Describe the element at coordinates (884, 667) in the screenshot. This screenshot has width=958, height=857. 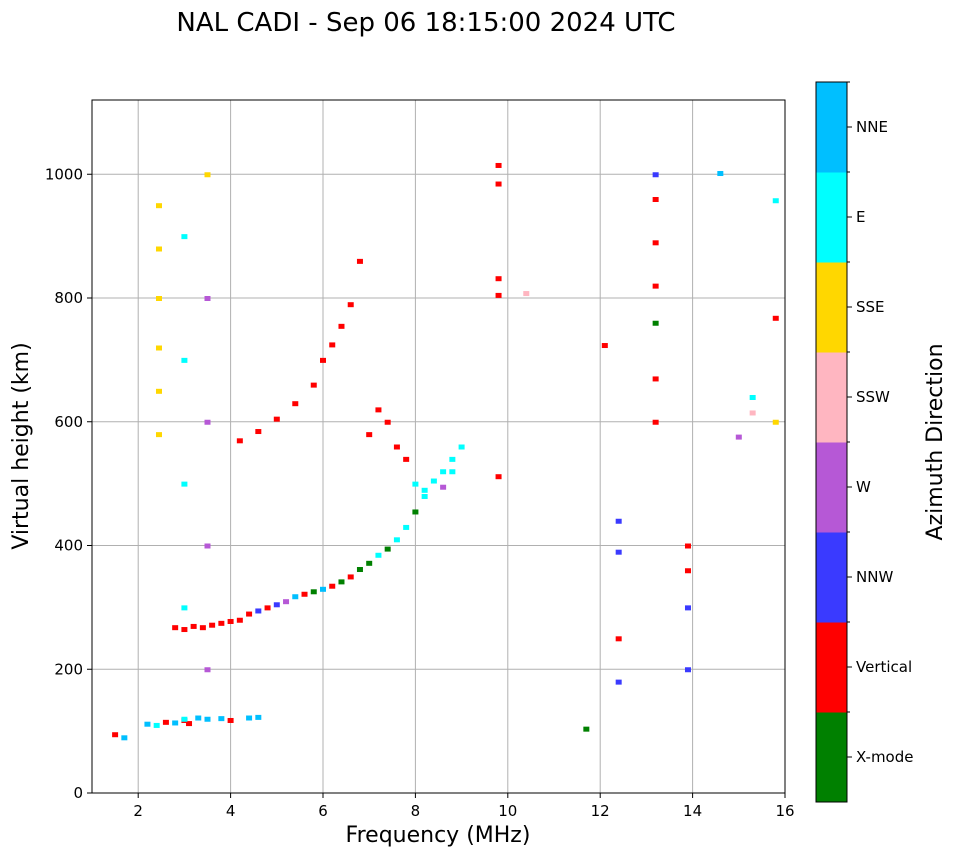
I see `colorbar-tick-label: Vertical` at that location.